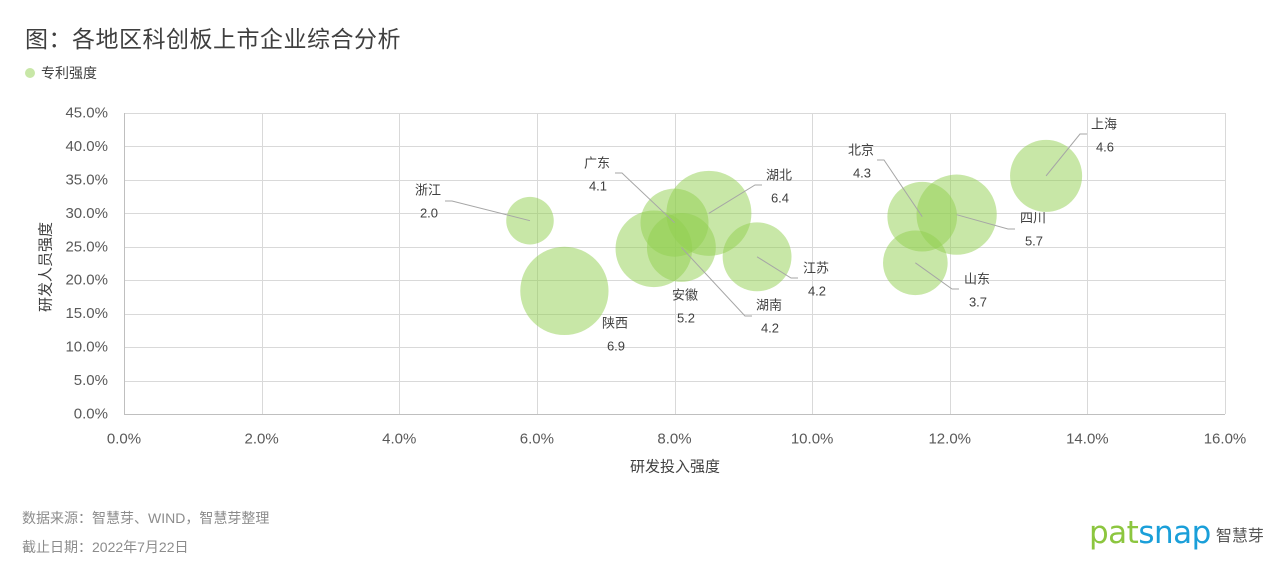 This screenshot has height=567, width=1280. Describe the element at coordinates (86, 179) in the screenshot. I see `y-tick-label: 35.0%` at that location.